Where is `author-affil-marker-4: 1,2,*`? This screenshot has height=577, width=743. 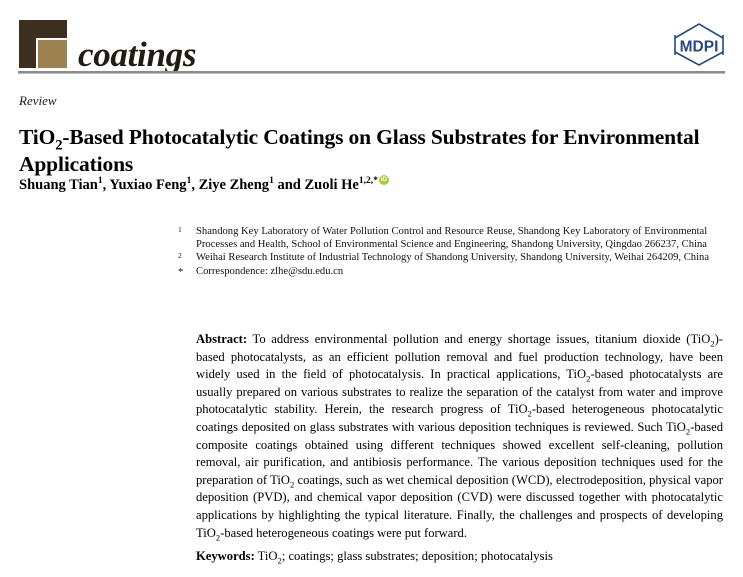
author-affil-marker-4: 1,2,* is located at coordinates (368, 181).